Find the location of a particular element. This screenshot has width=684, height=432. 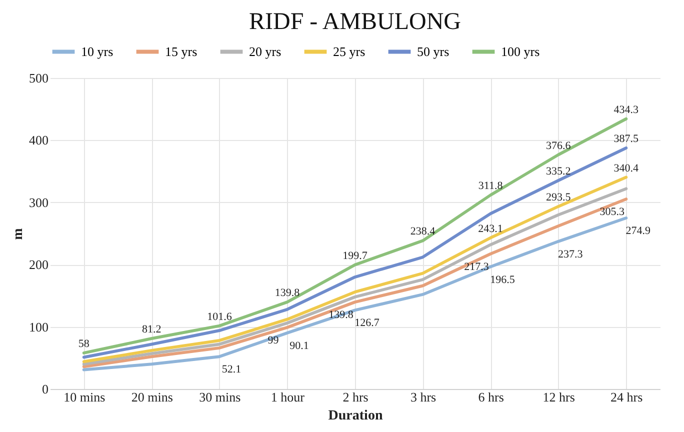

x-tick-label: 3 hrs is located at coordinates (423, 397).